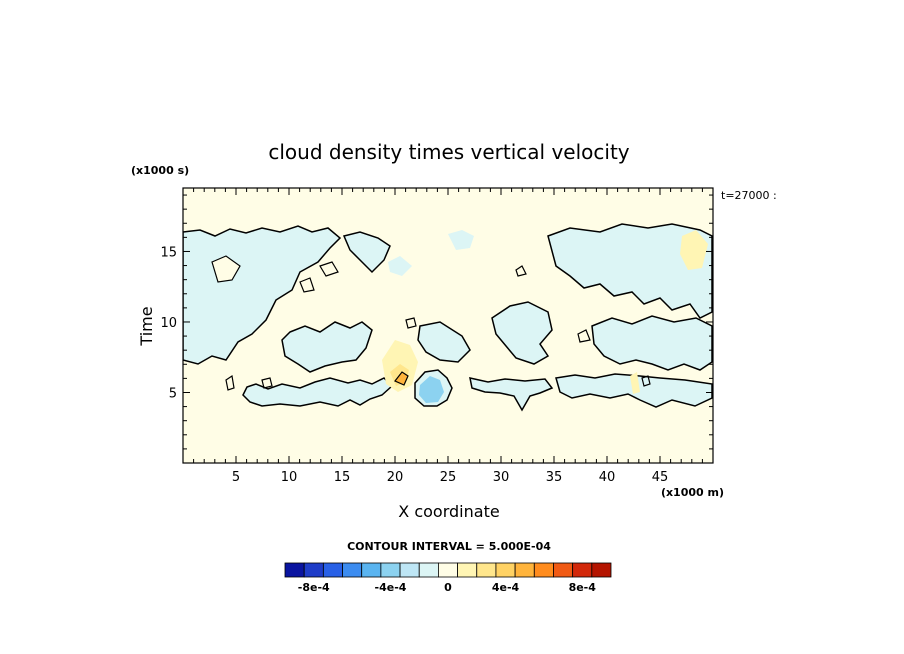  What do you see at coordinates (146, 326) in the screenshot?
I see `y-axis-label: Time` at bounding box center [146, 326].